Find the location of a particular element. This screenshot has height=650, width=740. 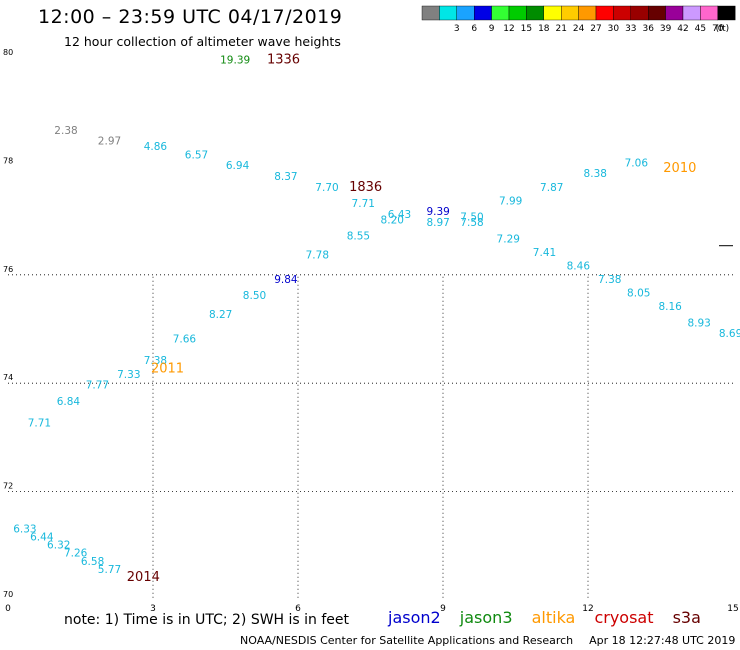

x-tick-label: 9 is located at coordinates (443, 609).